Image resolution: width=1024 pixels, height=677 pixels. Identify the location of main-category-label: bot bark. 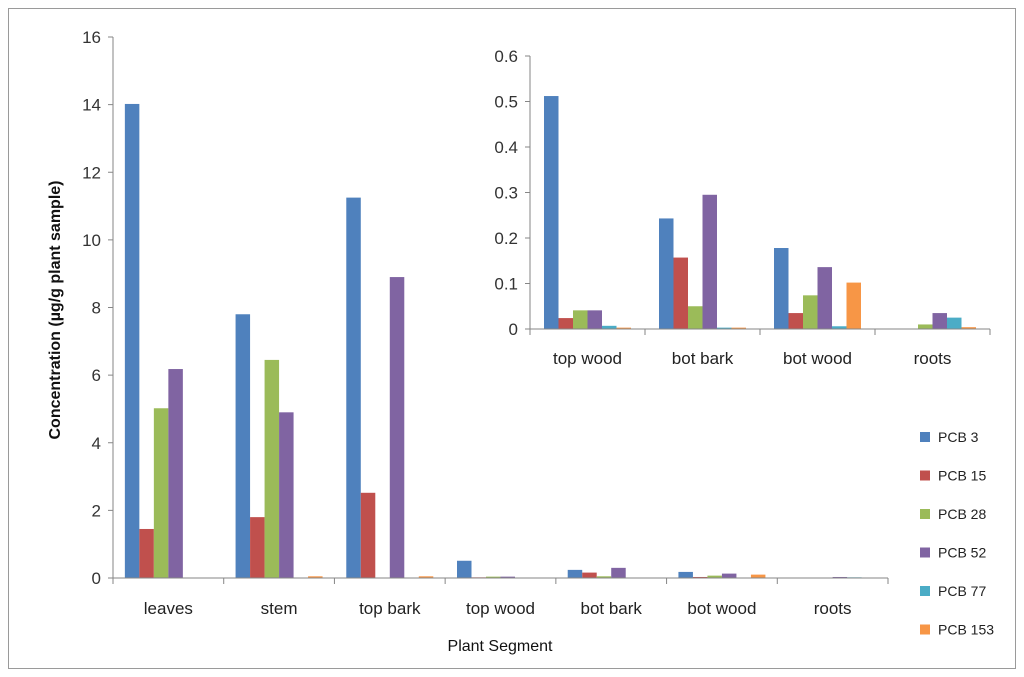
(611, 608).